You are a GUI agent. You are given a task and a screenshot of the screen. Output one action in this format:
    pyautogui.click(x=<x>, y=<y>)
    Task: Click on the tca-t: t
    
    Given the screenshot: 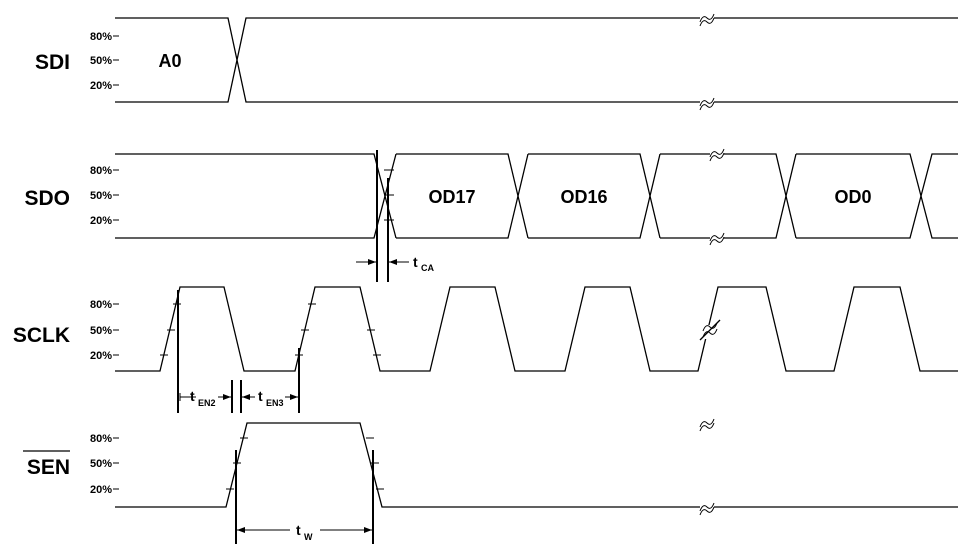 What is the action you would take?
    pyautogui.click(x=415, y=262)
    